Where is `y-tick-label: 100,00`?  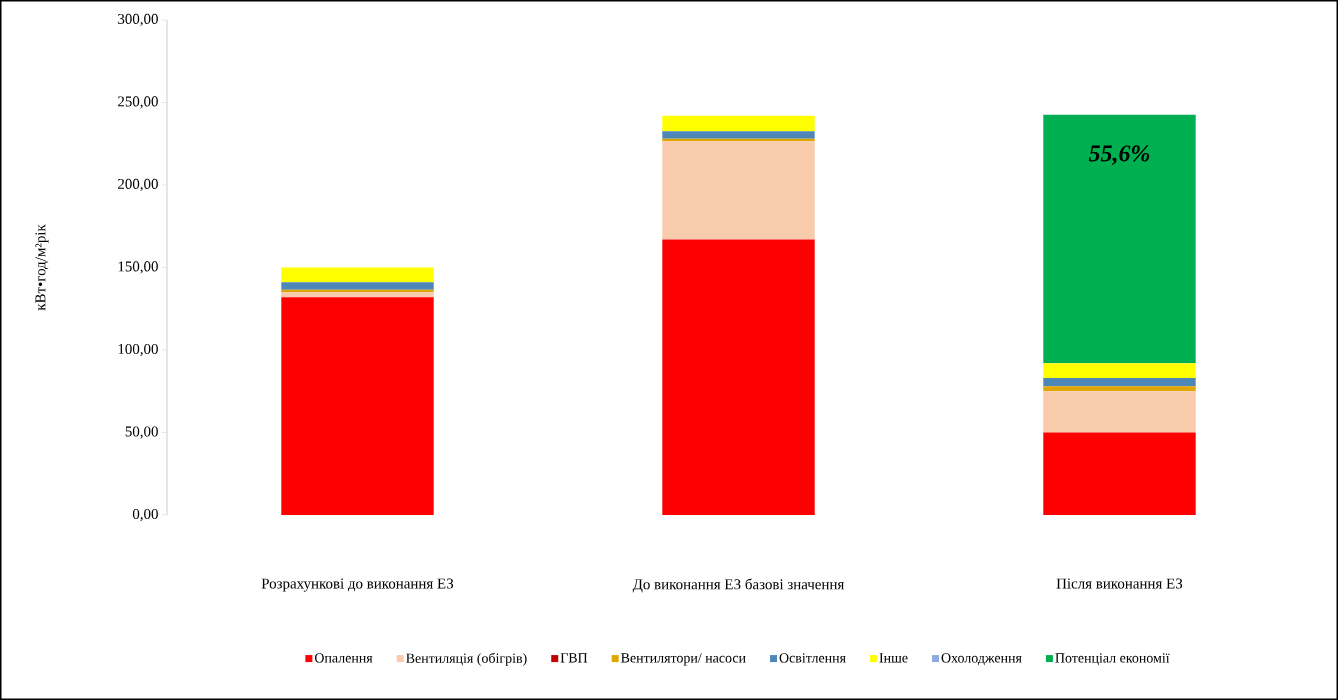
y-tick-label: 100,00 is located at coordinates (138, 350).